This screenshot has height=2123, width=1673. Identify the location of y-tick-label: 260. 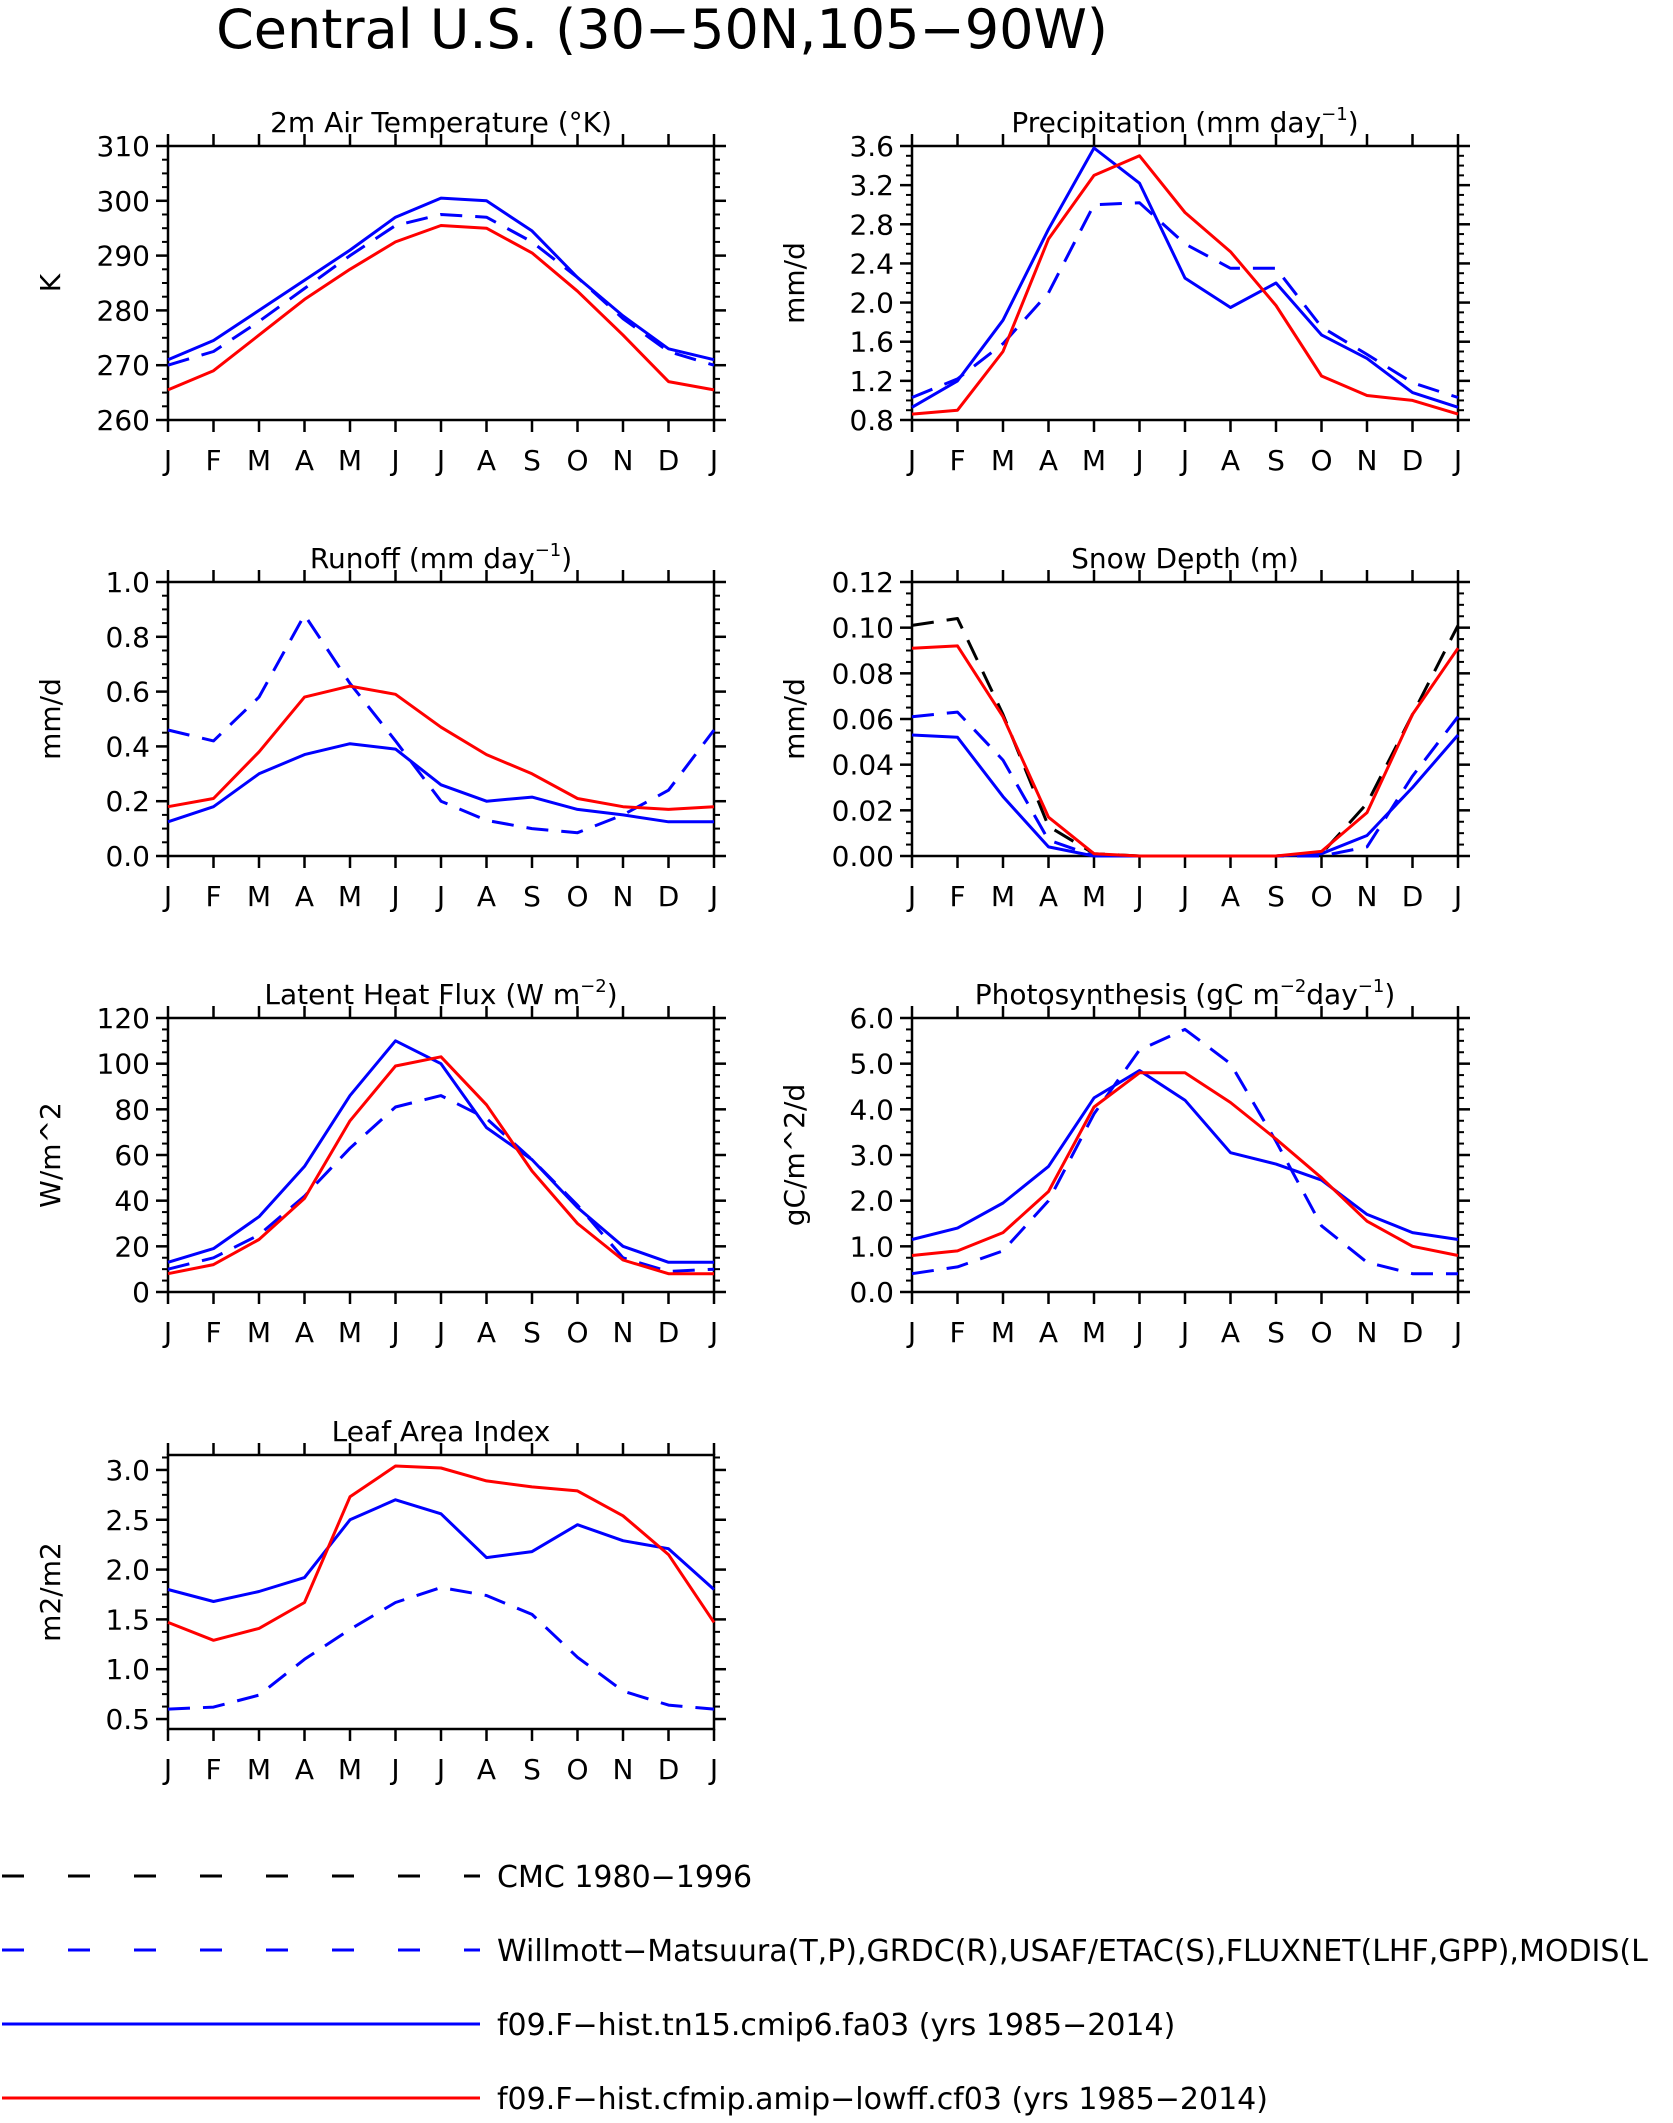
(123, 420).